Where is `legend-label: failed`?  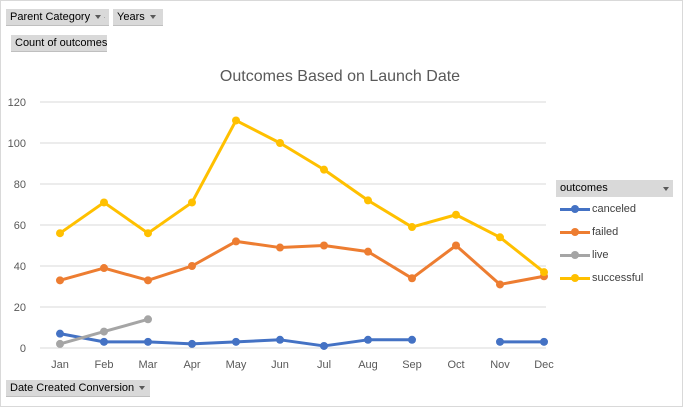 legend-label: failed is located at coordinates (605, 231).